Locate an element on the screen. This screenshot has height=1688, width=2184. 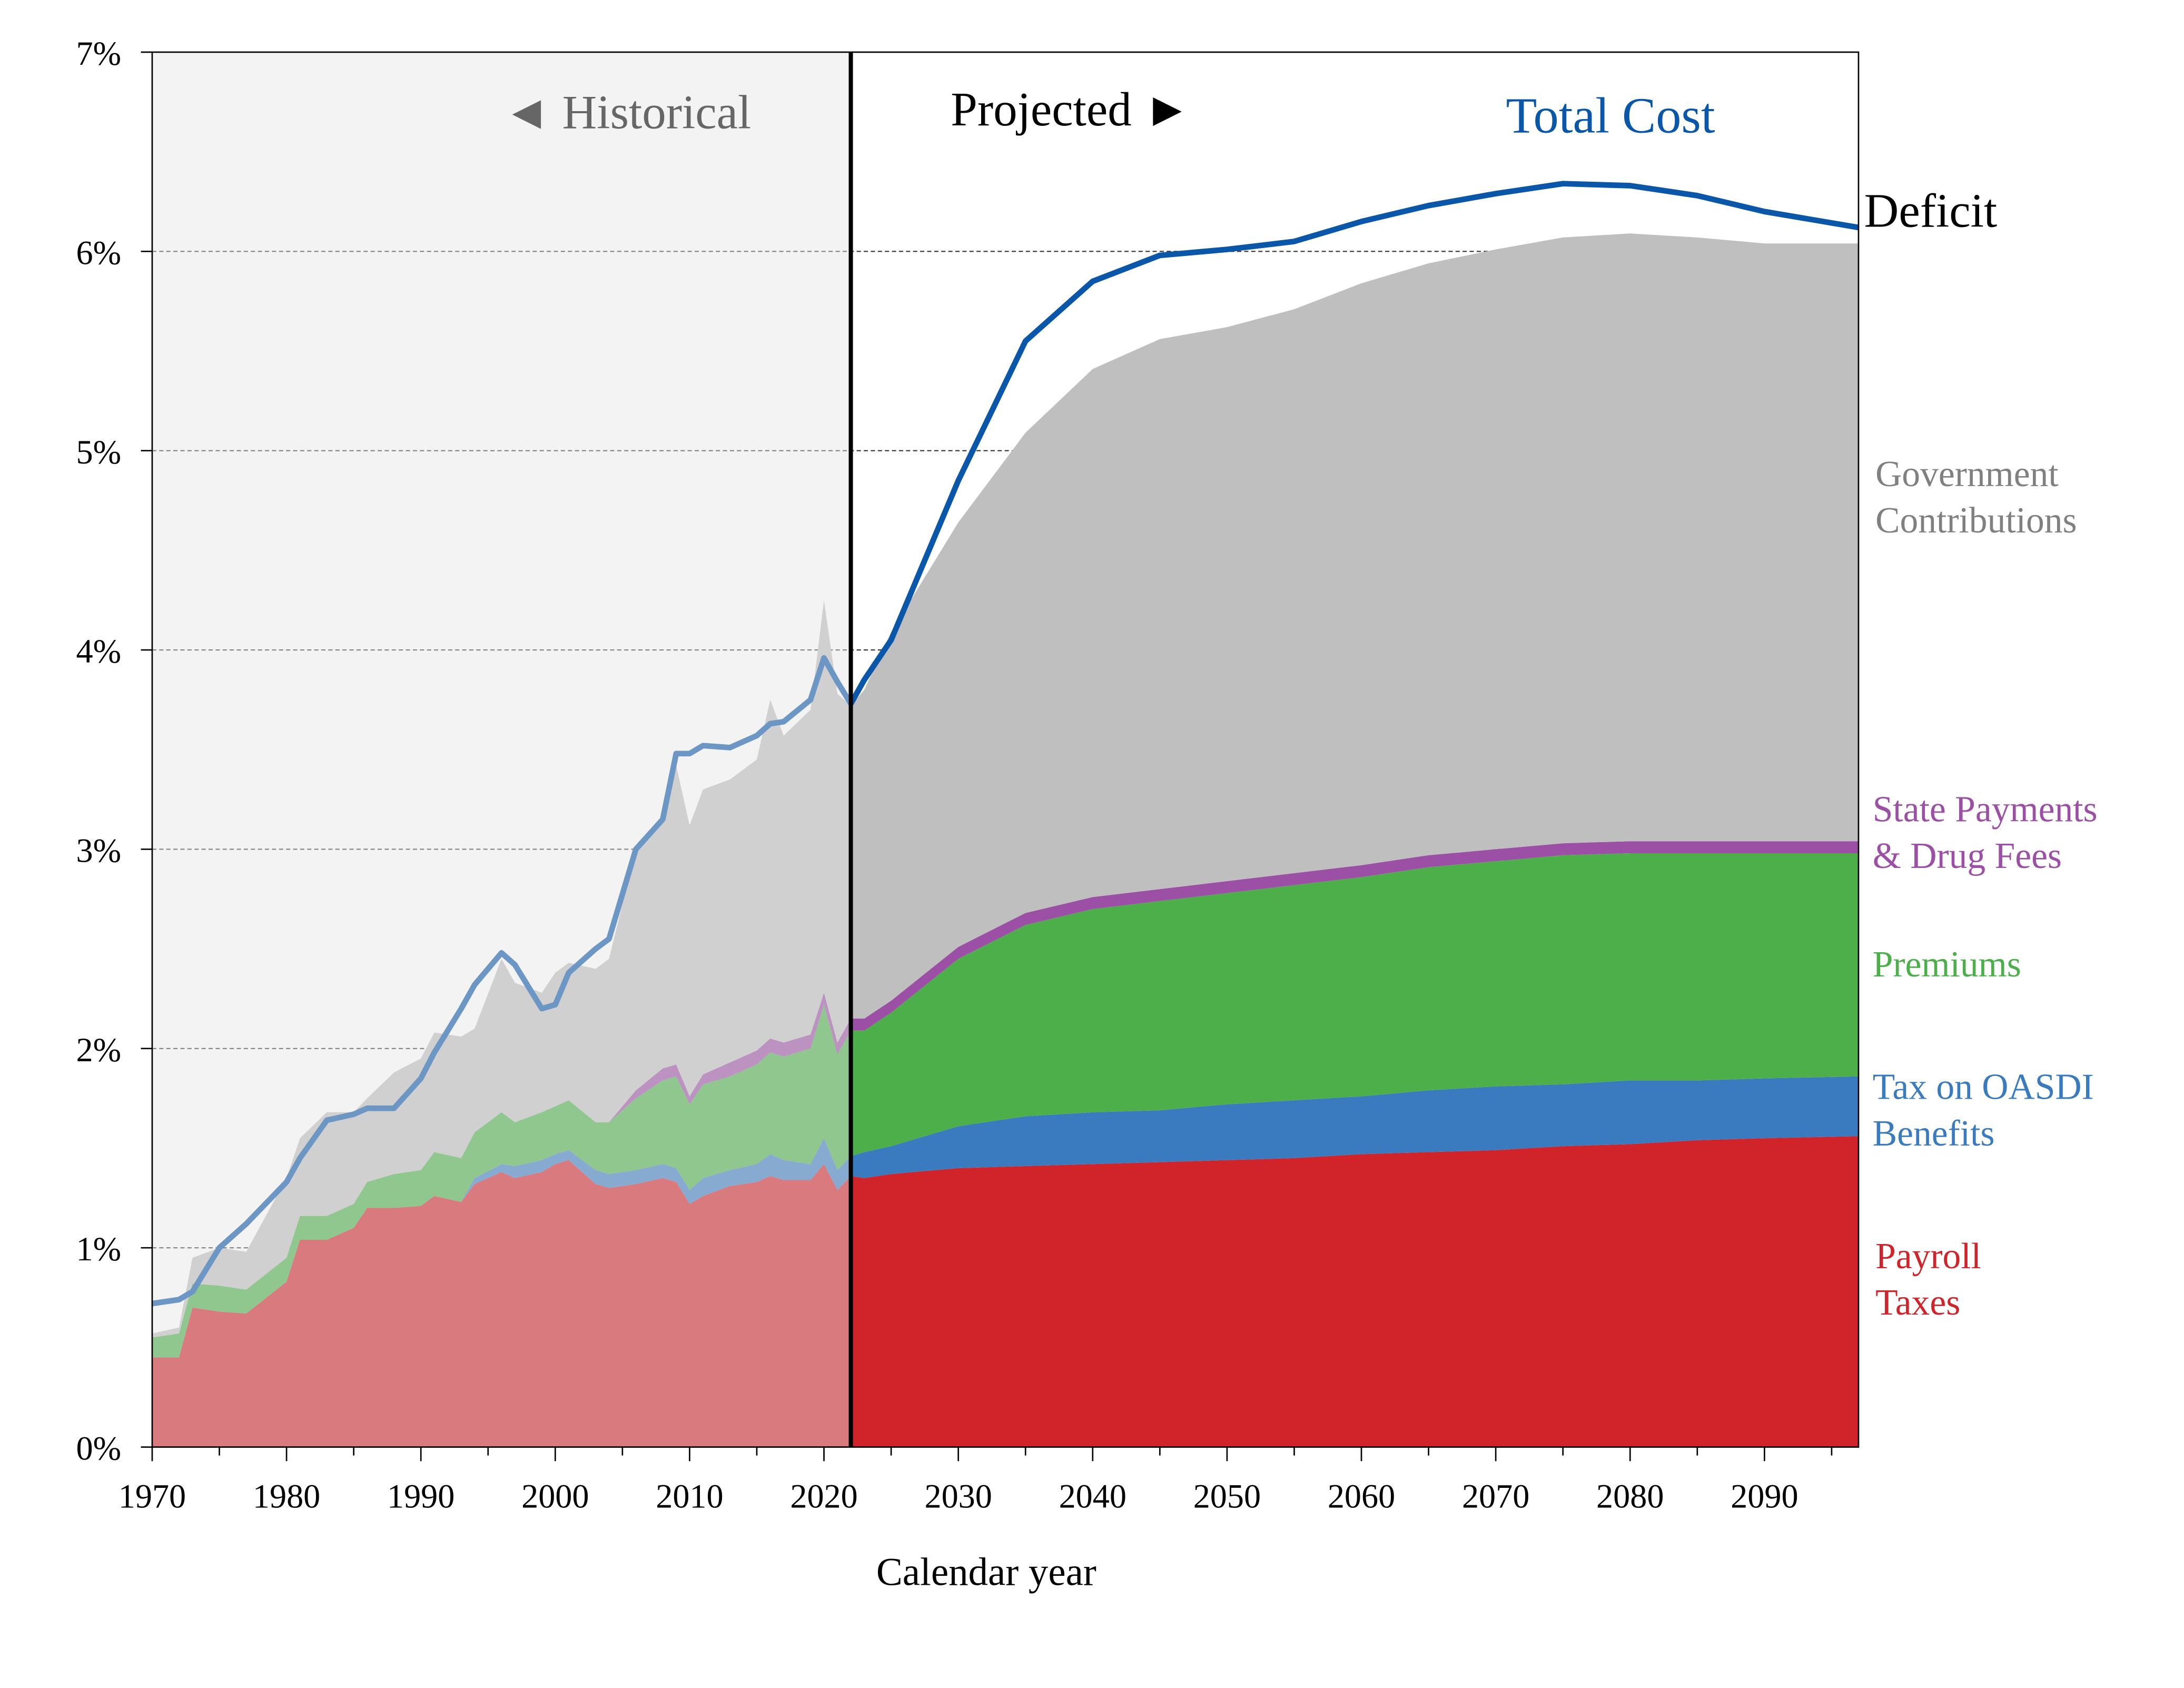
x-tick-label: 2050 is located at coordinates (1227, 1497).